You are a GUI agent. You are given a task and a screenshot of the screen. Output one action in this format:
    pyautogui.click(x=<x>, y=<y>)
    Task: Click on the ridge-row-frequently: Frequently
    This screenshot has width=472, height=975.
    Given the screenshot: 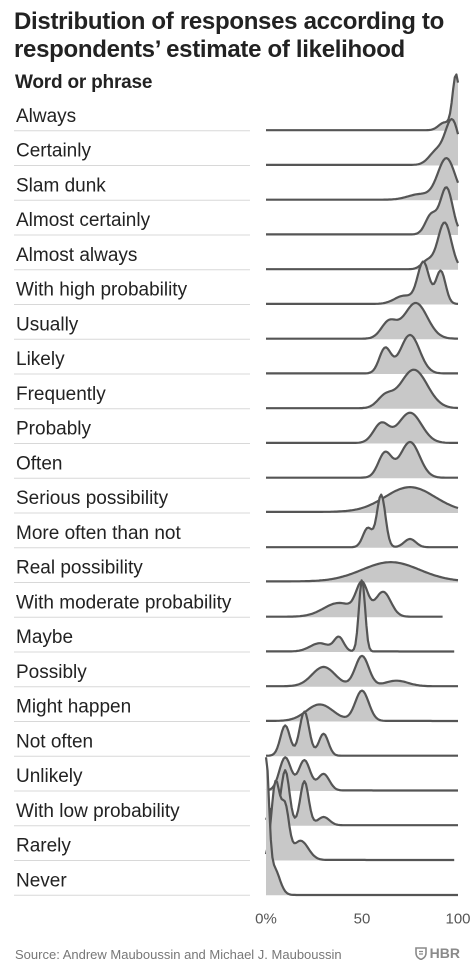 What is the action you would take?
    pyautogui.click(x=236, y=389)
    